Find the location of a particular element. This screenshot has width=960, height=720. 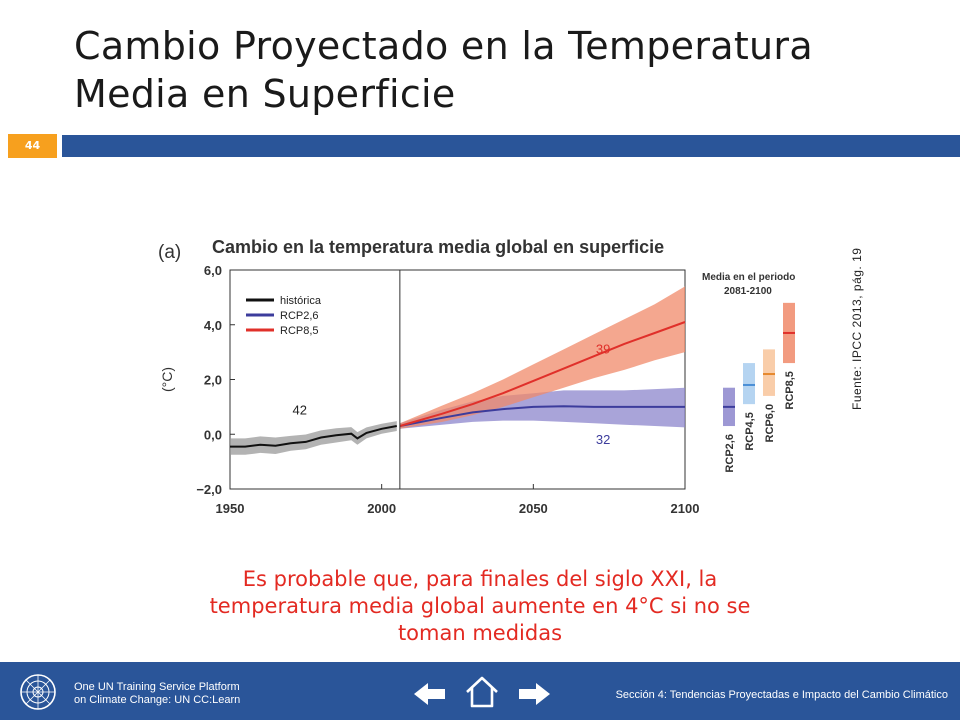

band-histrica is located at coordinates (313, 438).